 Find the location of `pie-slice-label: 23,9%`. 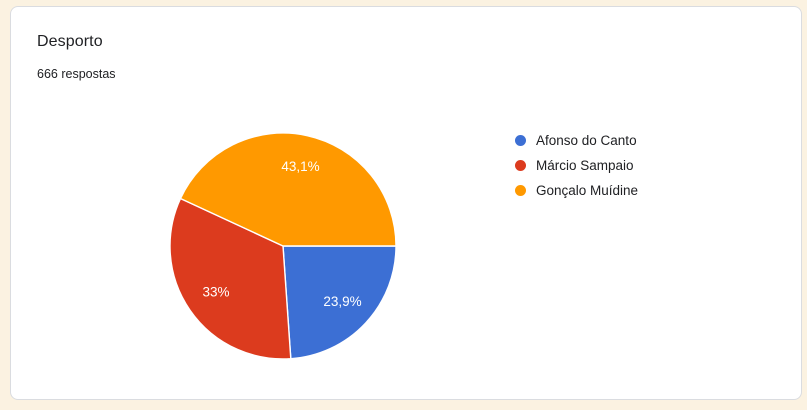

pie-slice-label: 23,9% is located at coordinates (342, 301).